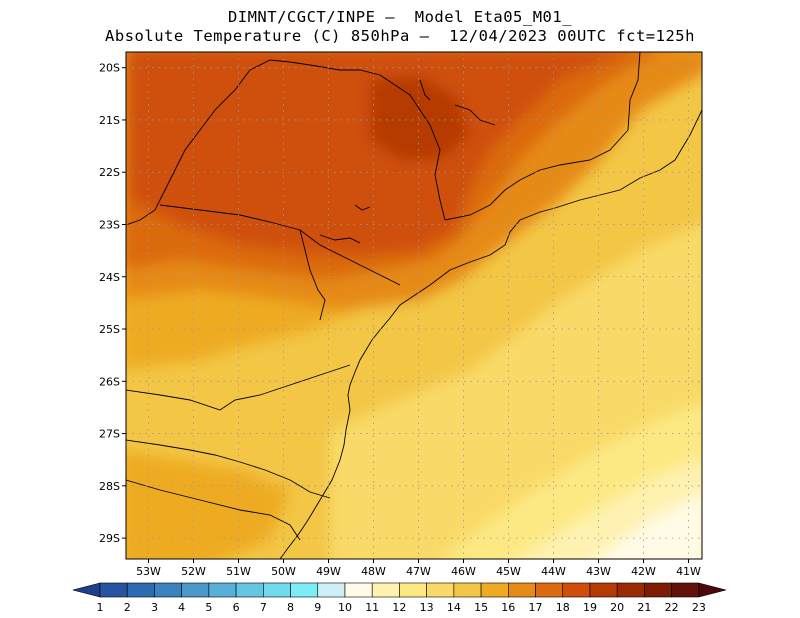 The width and height of the screenshot is (800, 618). I want to click on colorbar-label: 15, so click(481, 607).